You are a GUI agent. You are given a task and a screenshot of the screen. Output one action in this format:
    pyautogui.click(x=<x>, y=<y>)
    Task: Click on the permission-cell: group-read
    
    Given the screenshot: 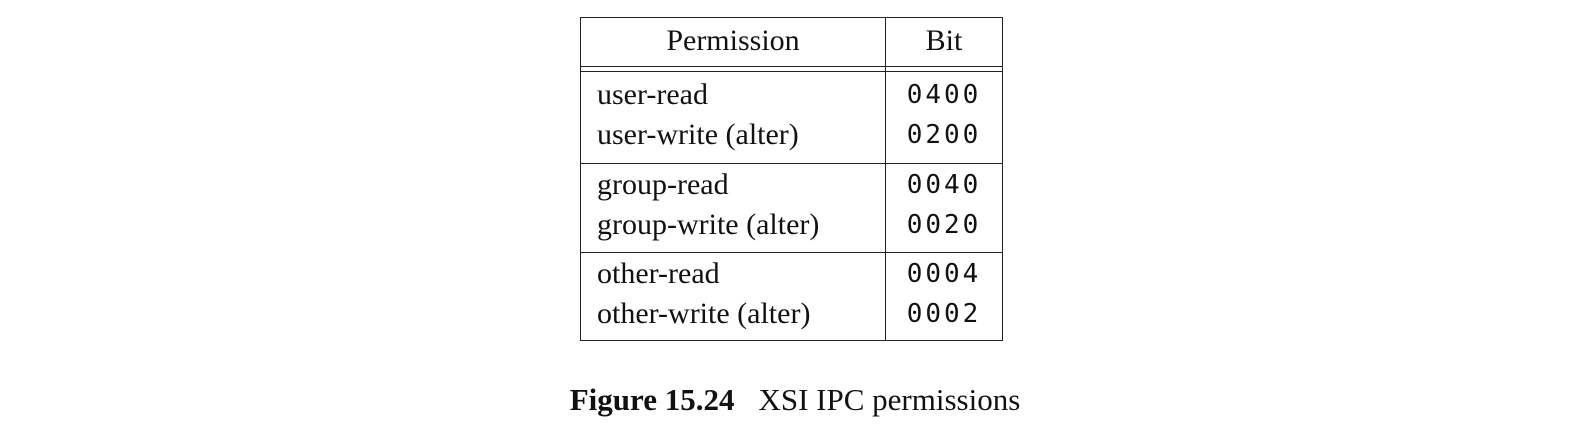 What is the action you would take?
    pyautogui.click(x=663, y=184)
    